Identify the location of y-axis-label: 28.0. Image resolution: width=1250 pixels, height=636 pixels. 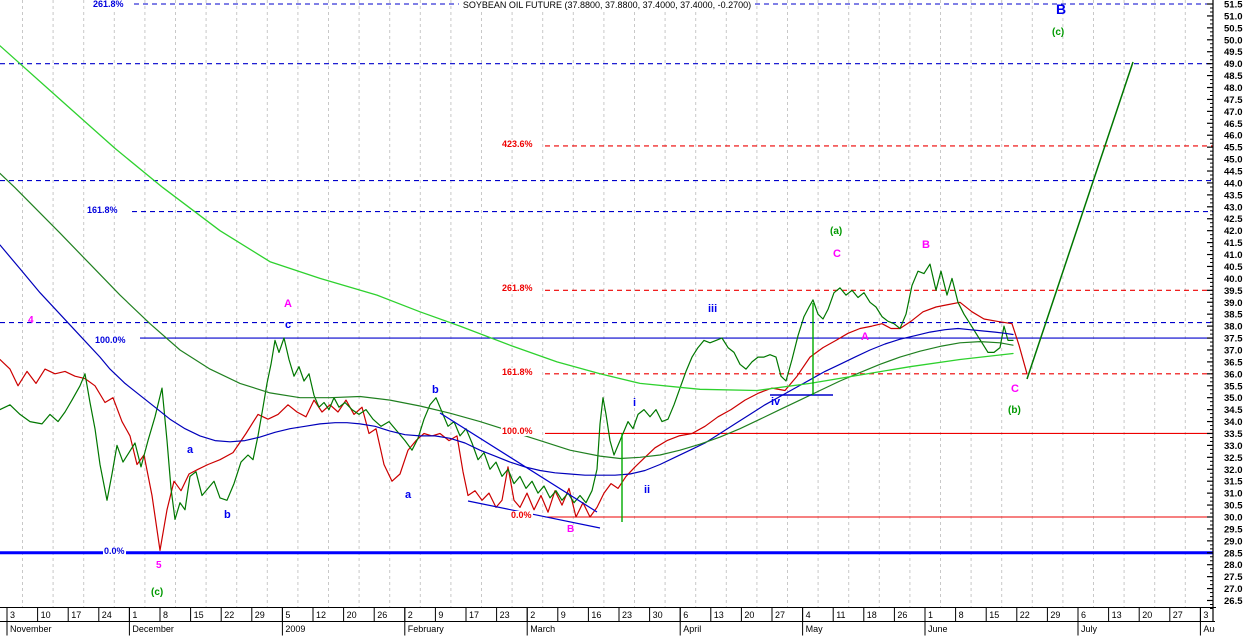
(1233, 565).